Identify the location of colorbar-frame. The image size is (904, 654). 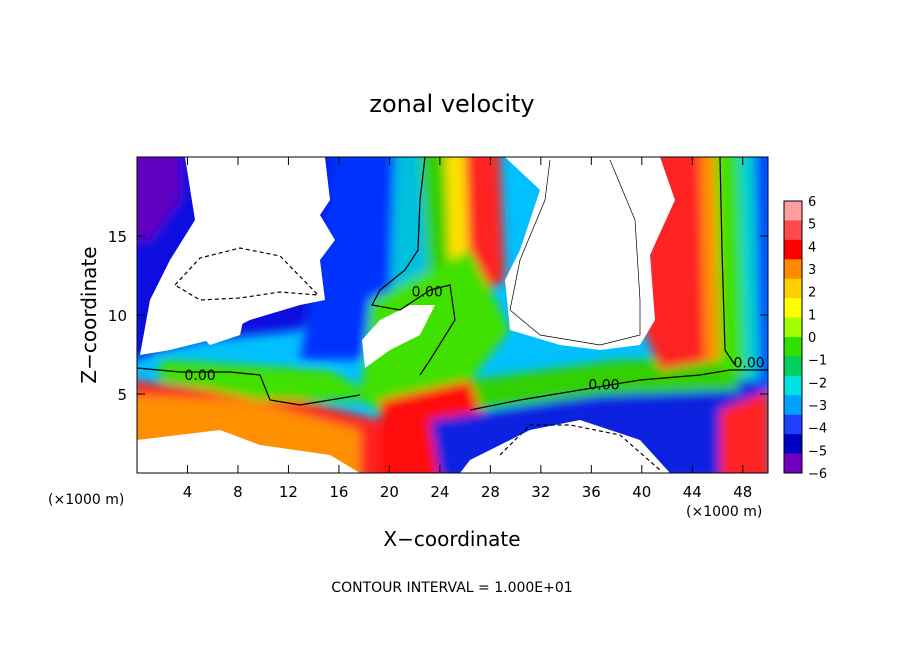
(793, 337).